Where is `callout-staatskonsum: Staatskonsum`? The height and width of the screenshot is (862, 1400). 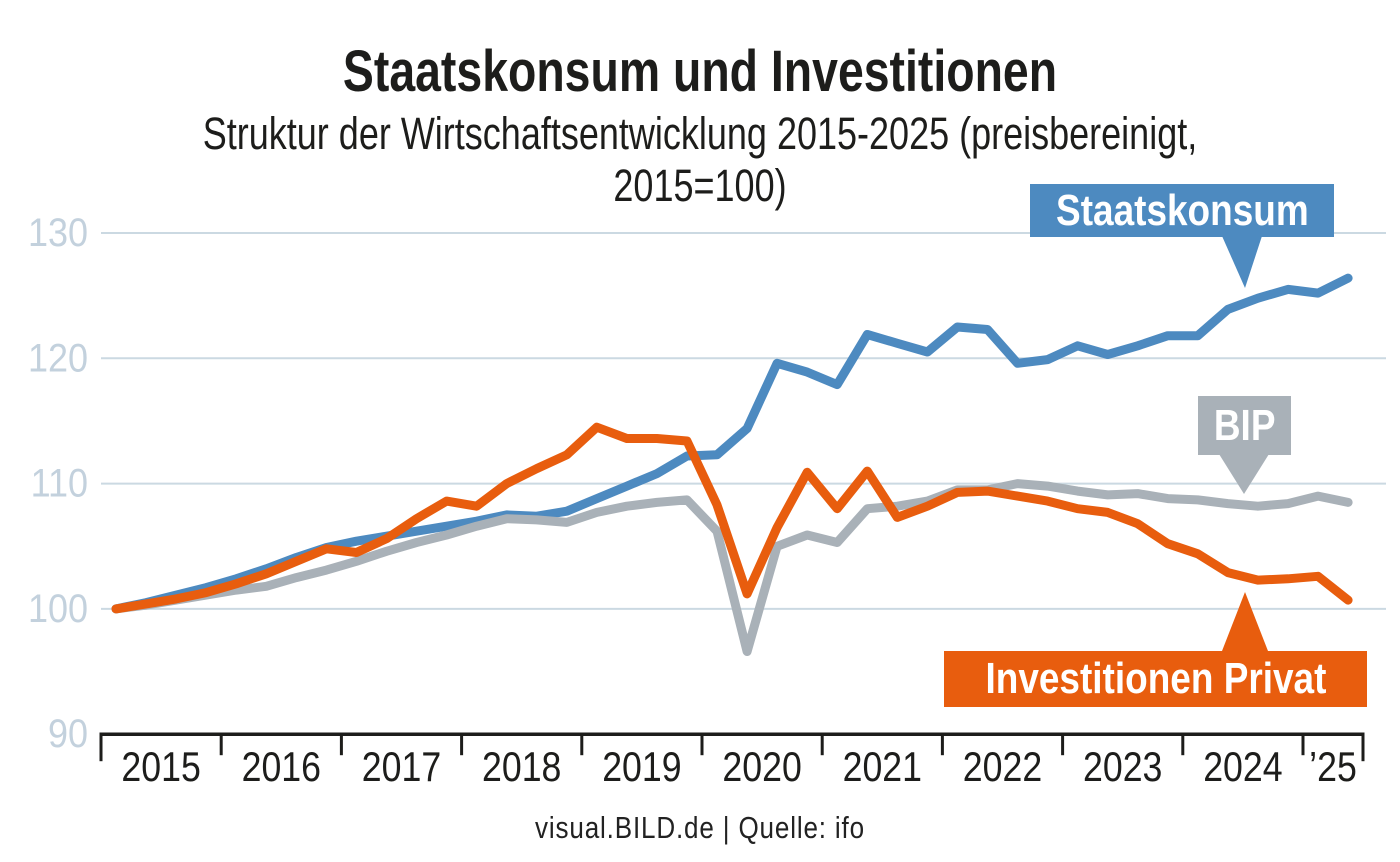
callout-staatskonsum: Staatskonsum is located at coordinates (1182, 210).